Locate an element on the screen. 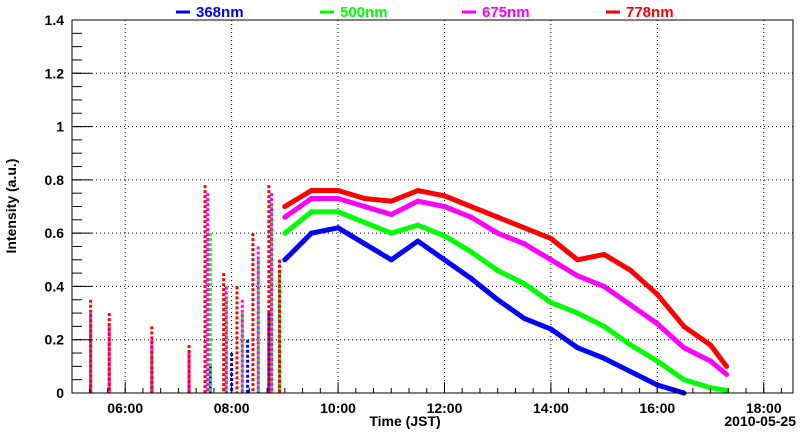 The height and width of the screenshot is (434, 800). x-tick-label: 18:00 is located at coordinates (764, 408).